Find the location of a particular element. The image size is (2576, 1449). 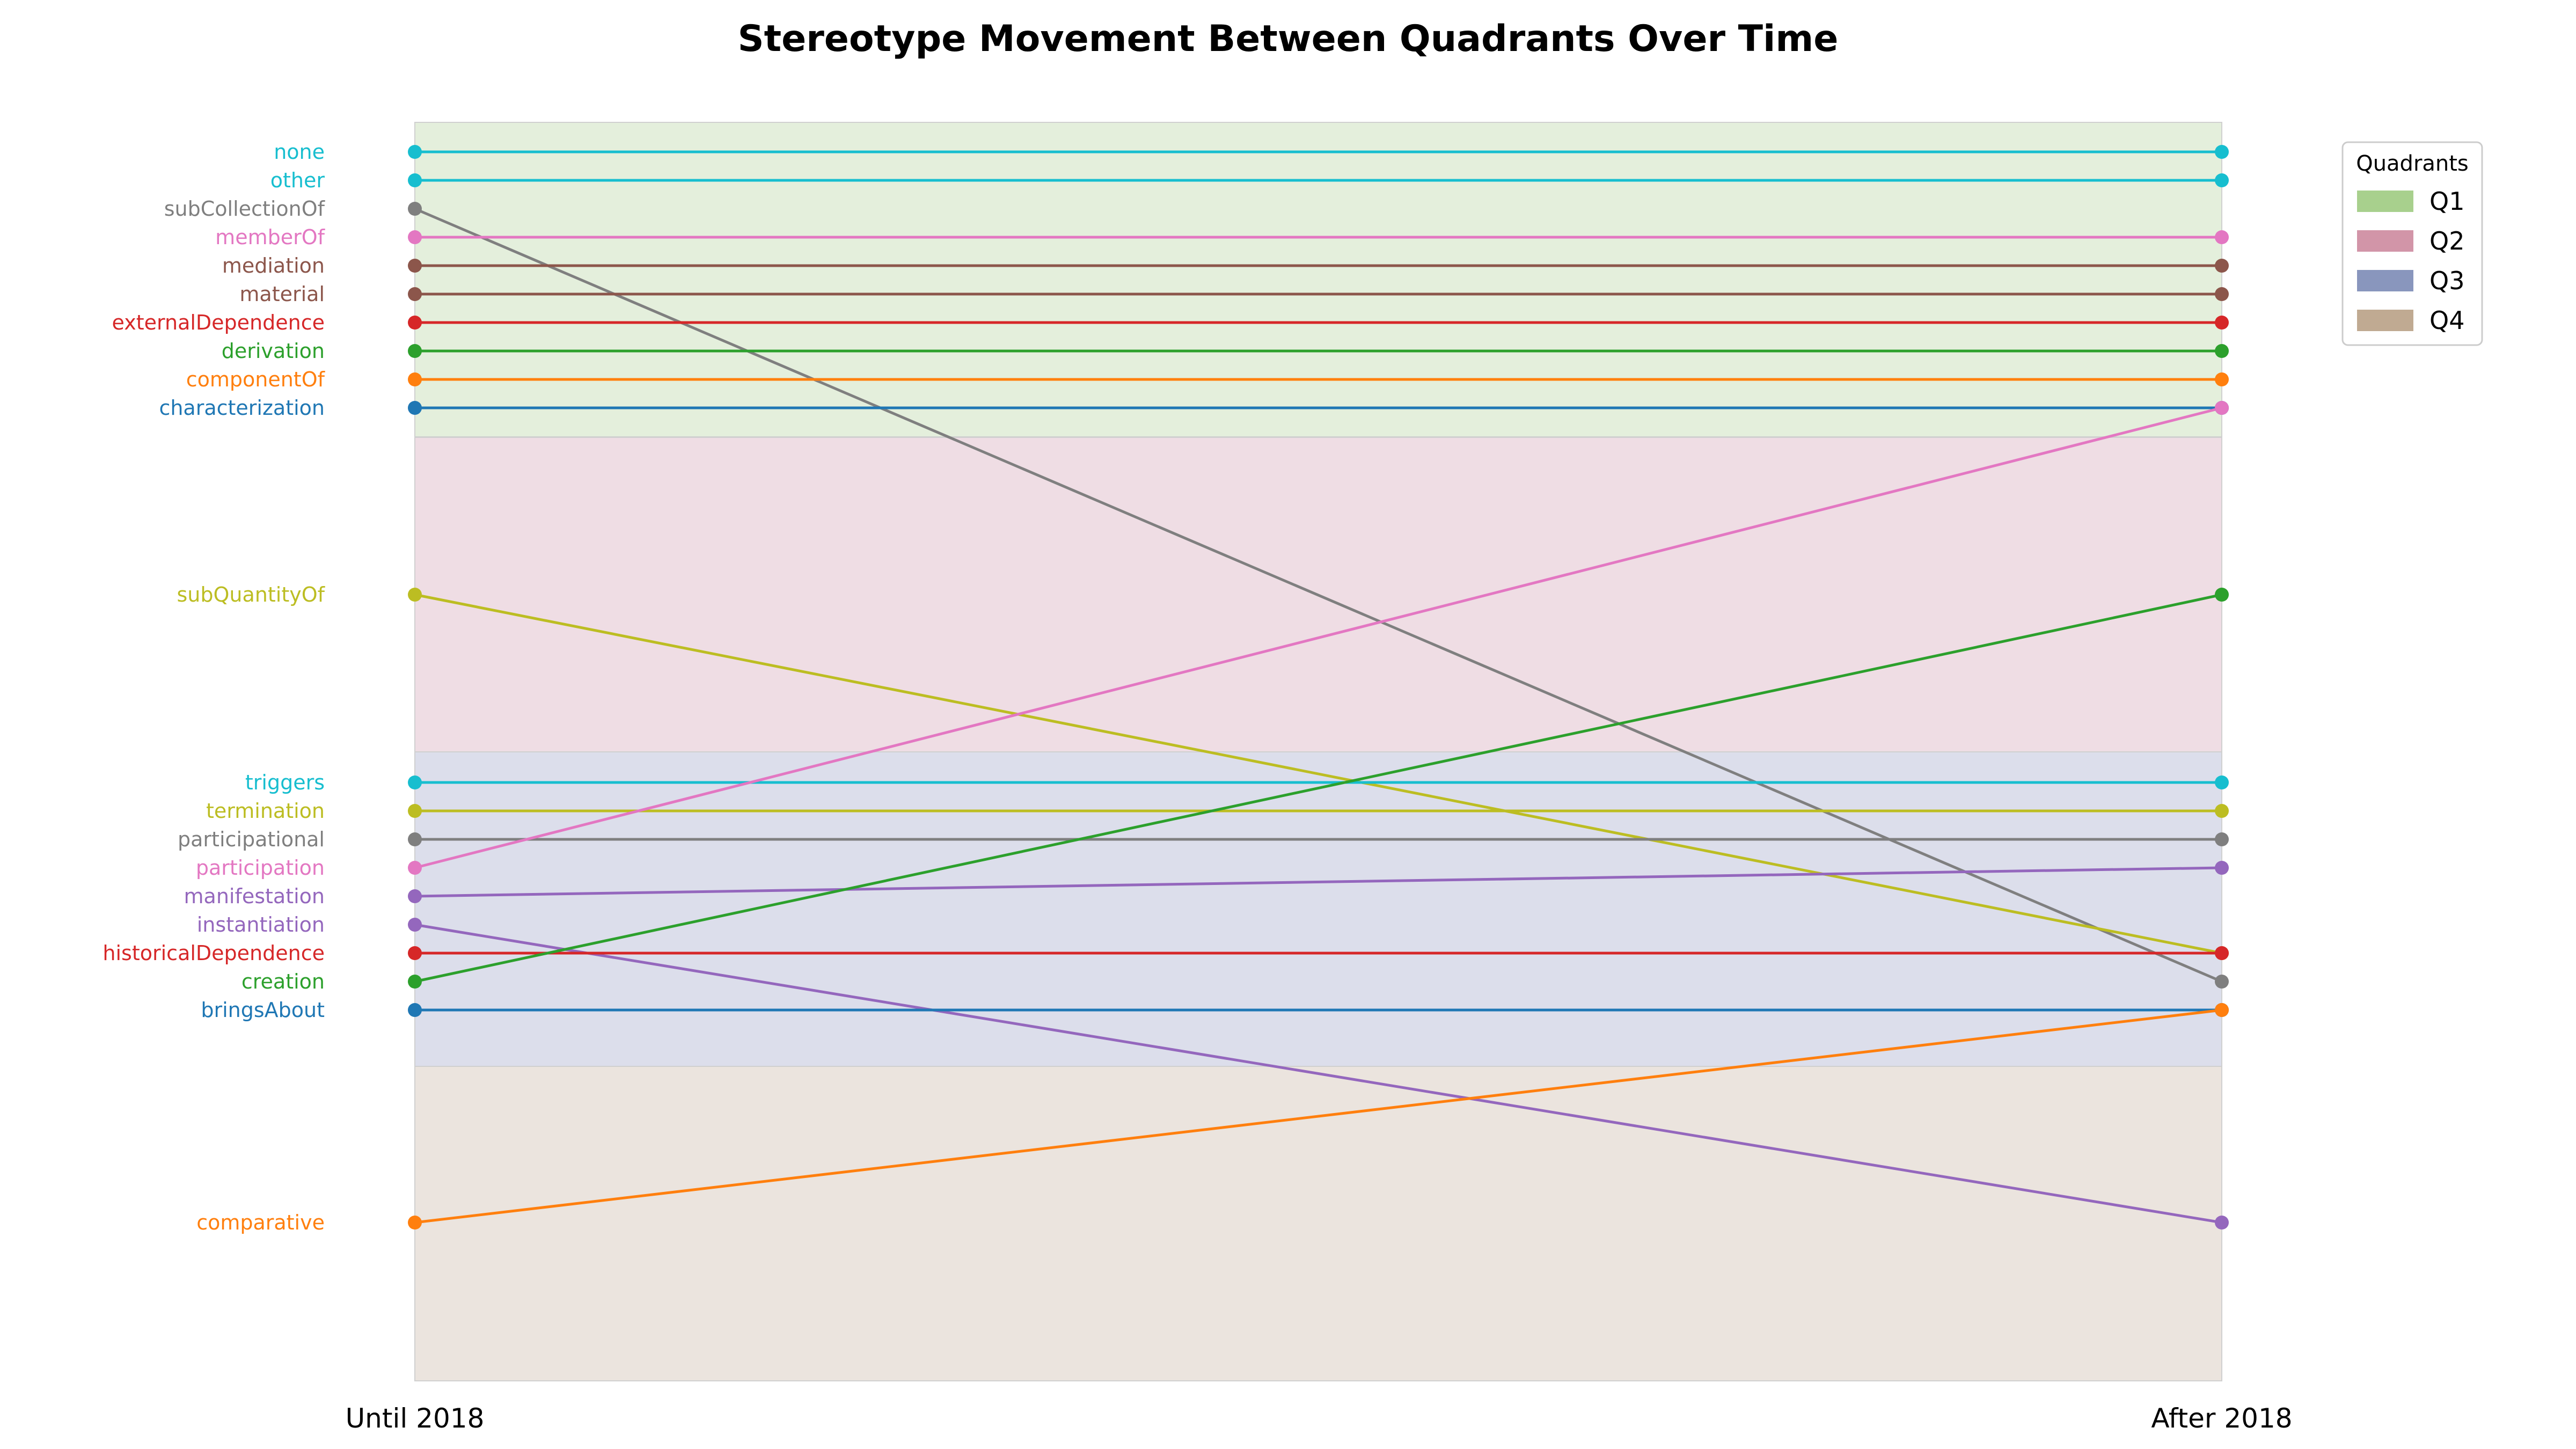

legend: Quadrants Q1 Q2 Q3 Q4 is located at coordinates (2412, 243).